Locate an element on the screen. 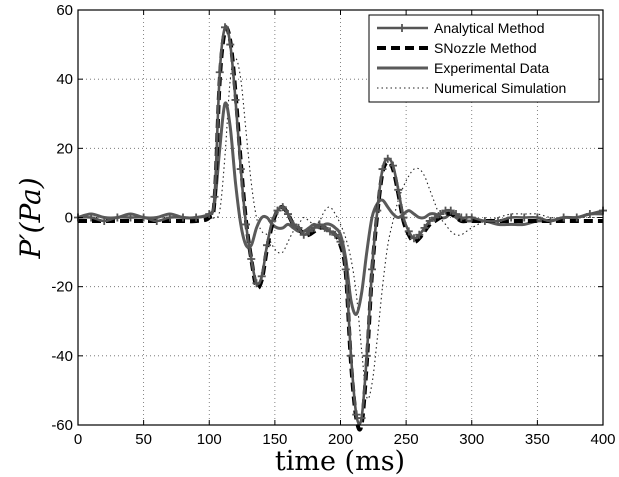 This screenshot has height=477, width=619. y-tick-label: -40 is located at coordinates (62, 356).